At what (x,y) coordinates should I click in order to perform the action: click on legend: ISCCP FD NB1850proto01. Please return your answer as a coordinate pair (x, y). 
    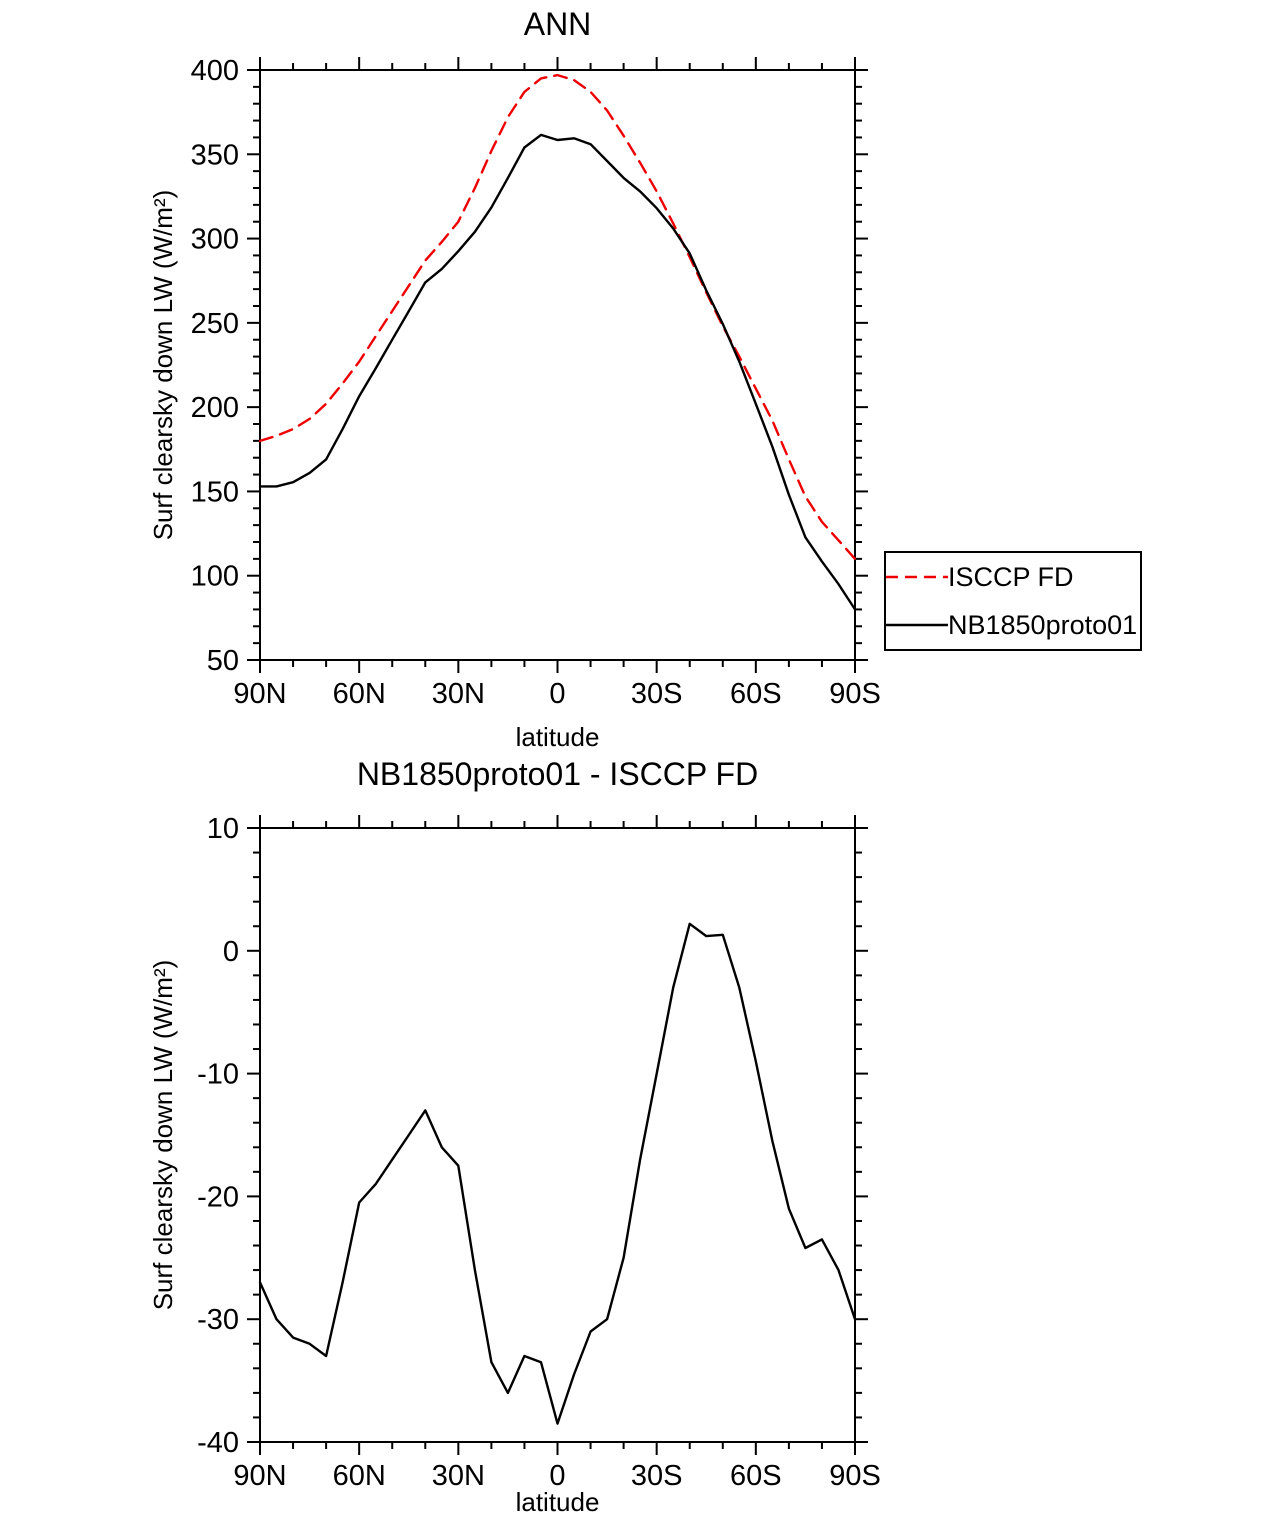
    Looking at the image, I should click on (1013, 601).